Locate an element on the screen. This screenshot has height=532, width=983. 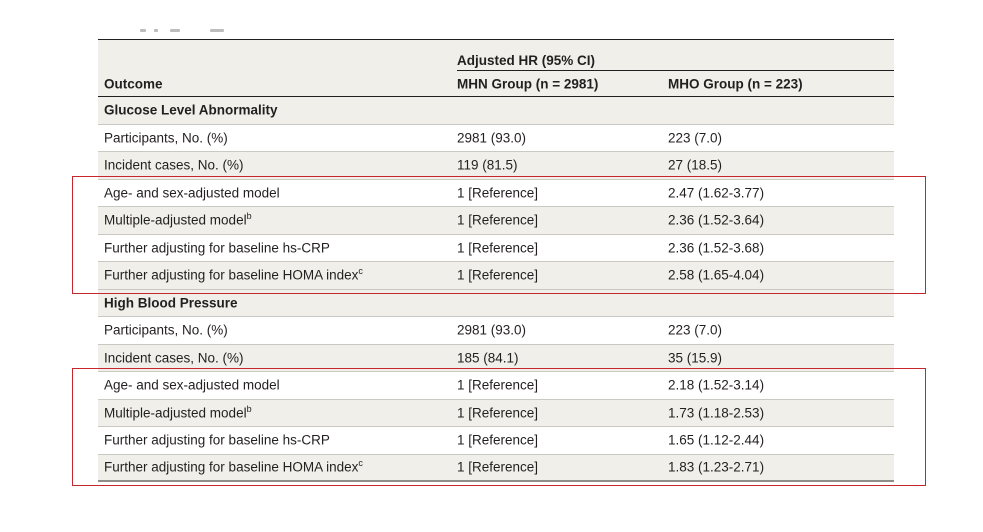
mho-value-cell: 2.36 (1.52-3.68) is located at coordinates (716, 248).